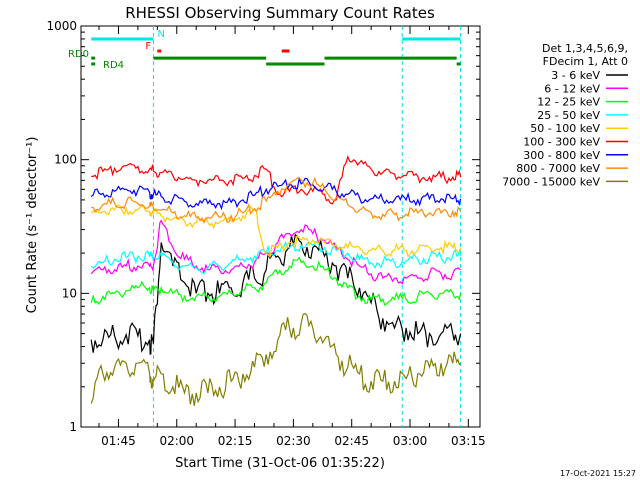 This screenshot has height=480, width=640. What do you see at coordinates (568, 115) in the screenshot?
I see `legend-label: 25 - 50 keV` at bounding box center [568, 115].